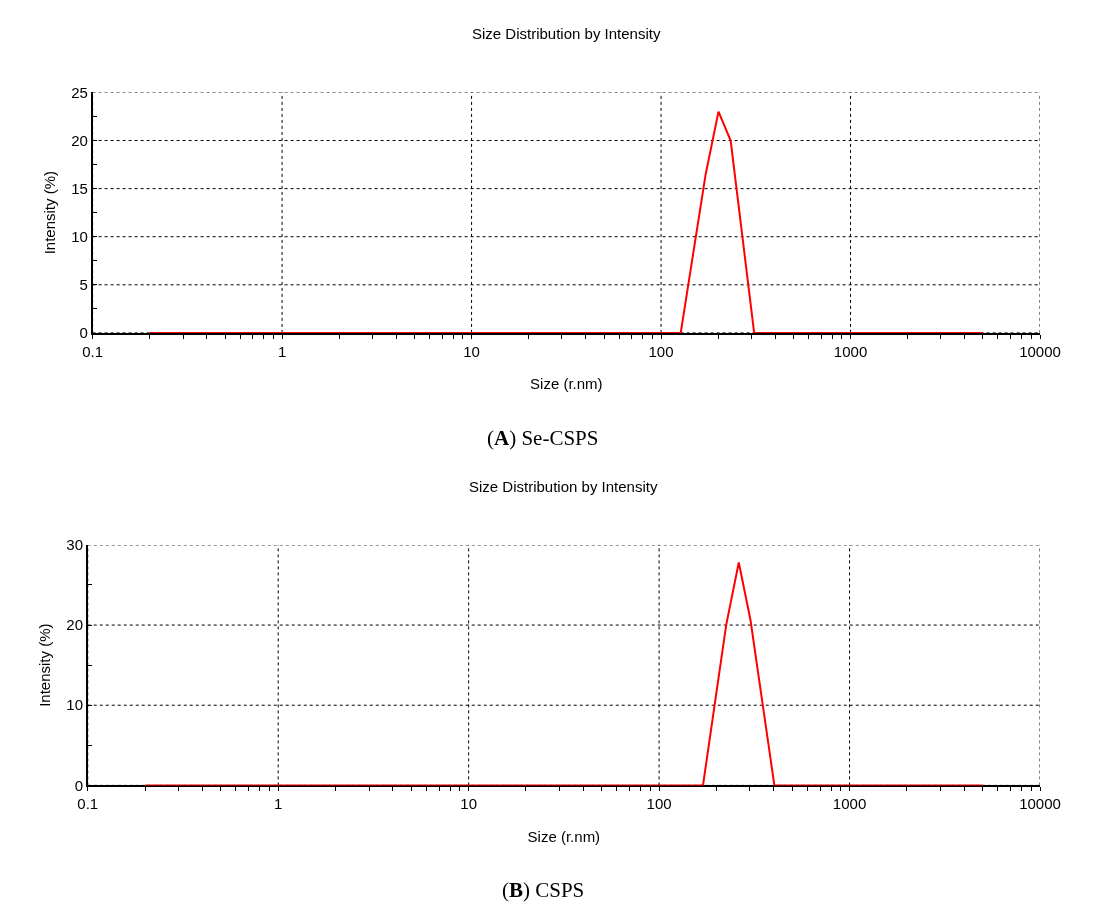 Image resolution: width=1096 pixels, height=920 pixels. Describe the element at coordinates (79, 92) in the screenshot. I see `y-tick-label: 25` at that location.